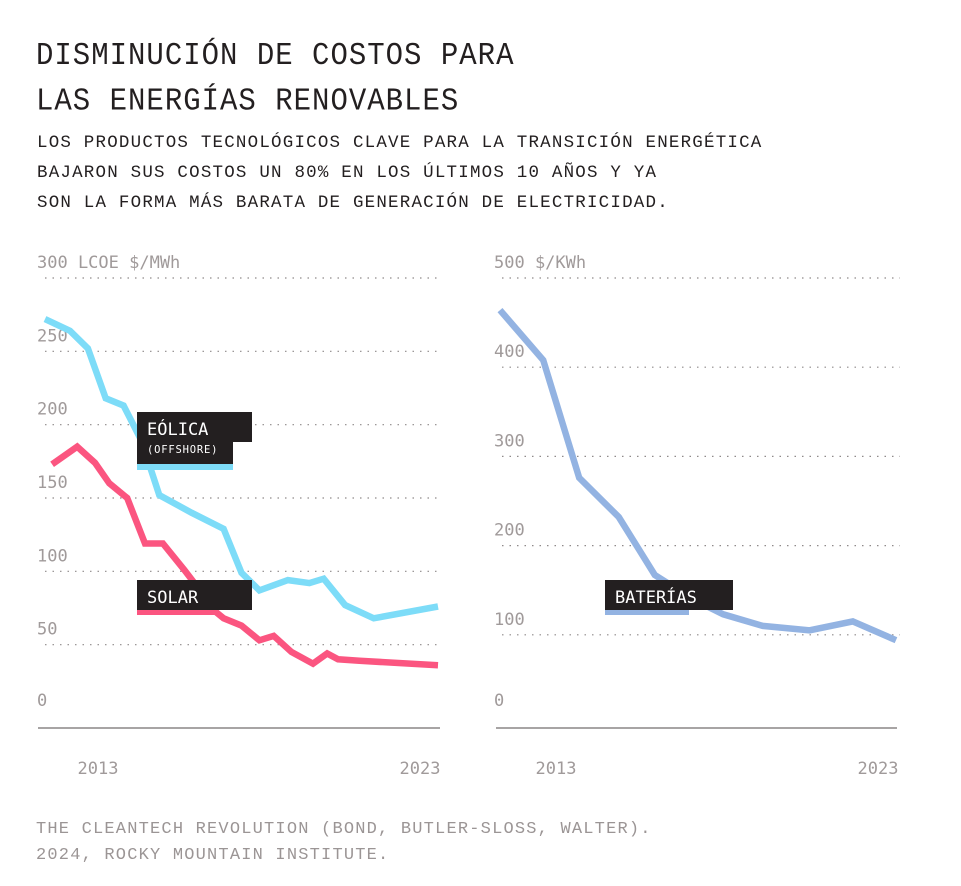  Describe the element at coordinates (656, 597) in the screenshot. I see `series-name: BATERÍAS` at that location.